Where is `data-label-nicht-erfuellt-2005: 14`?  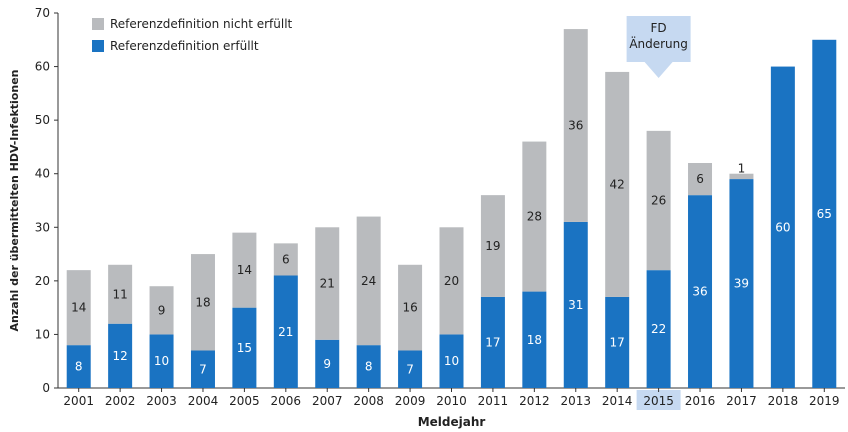 data-label-nicht-erfuellt-2005: 14 is located at coordinates (244, 270).